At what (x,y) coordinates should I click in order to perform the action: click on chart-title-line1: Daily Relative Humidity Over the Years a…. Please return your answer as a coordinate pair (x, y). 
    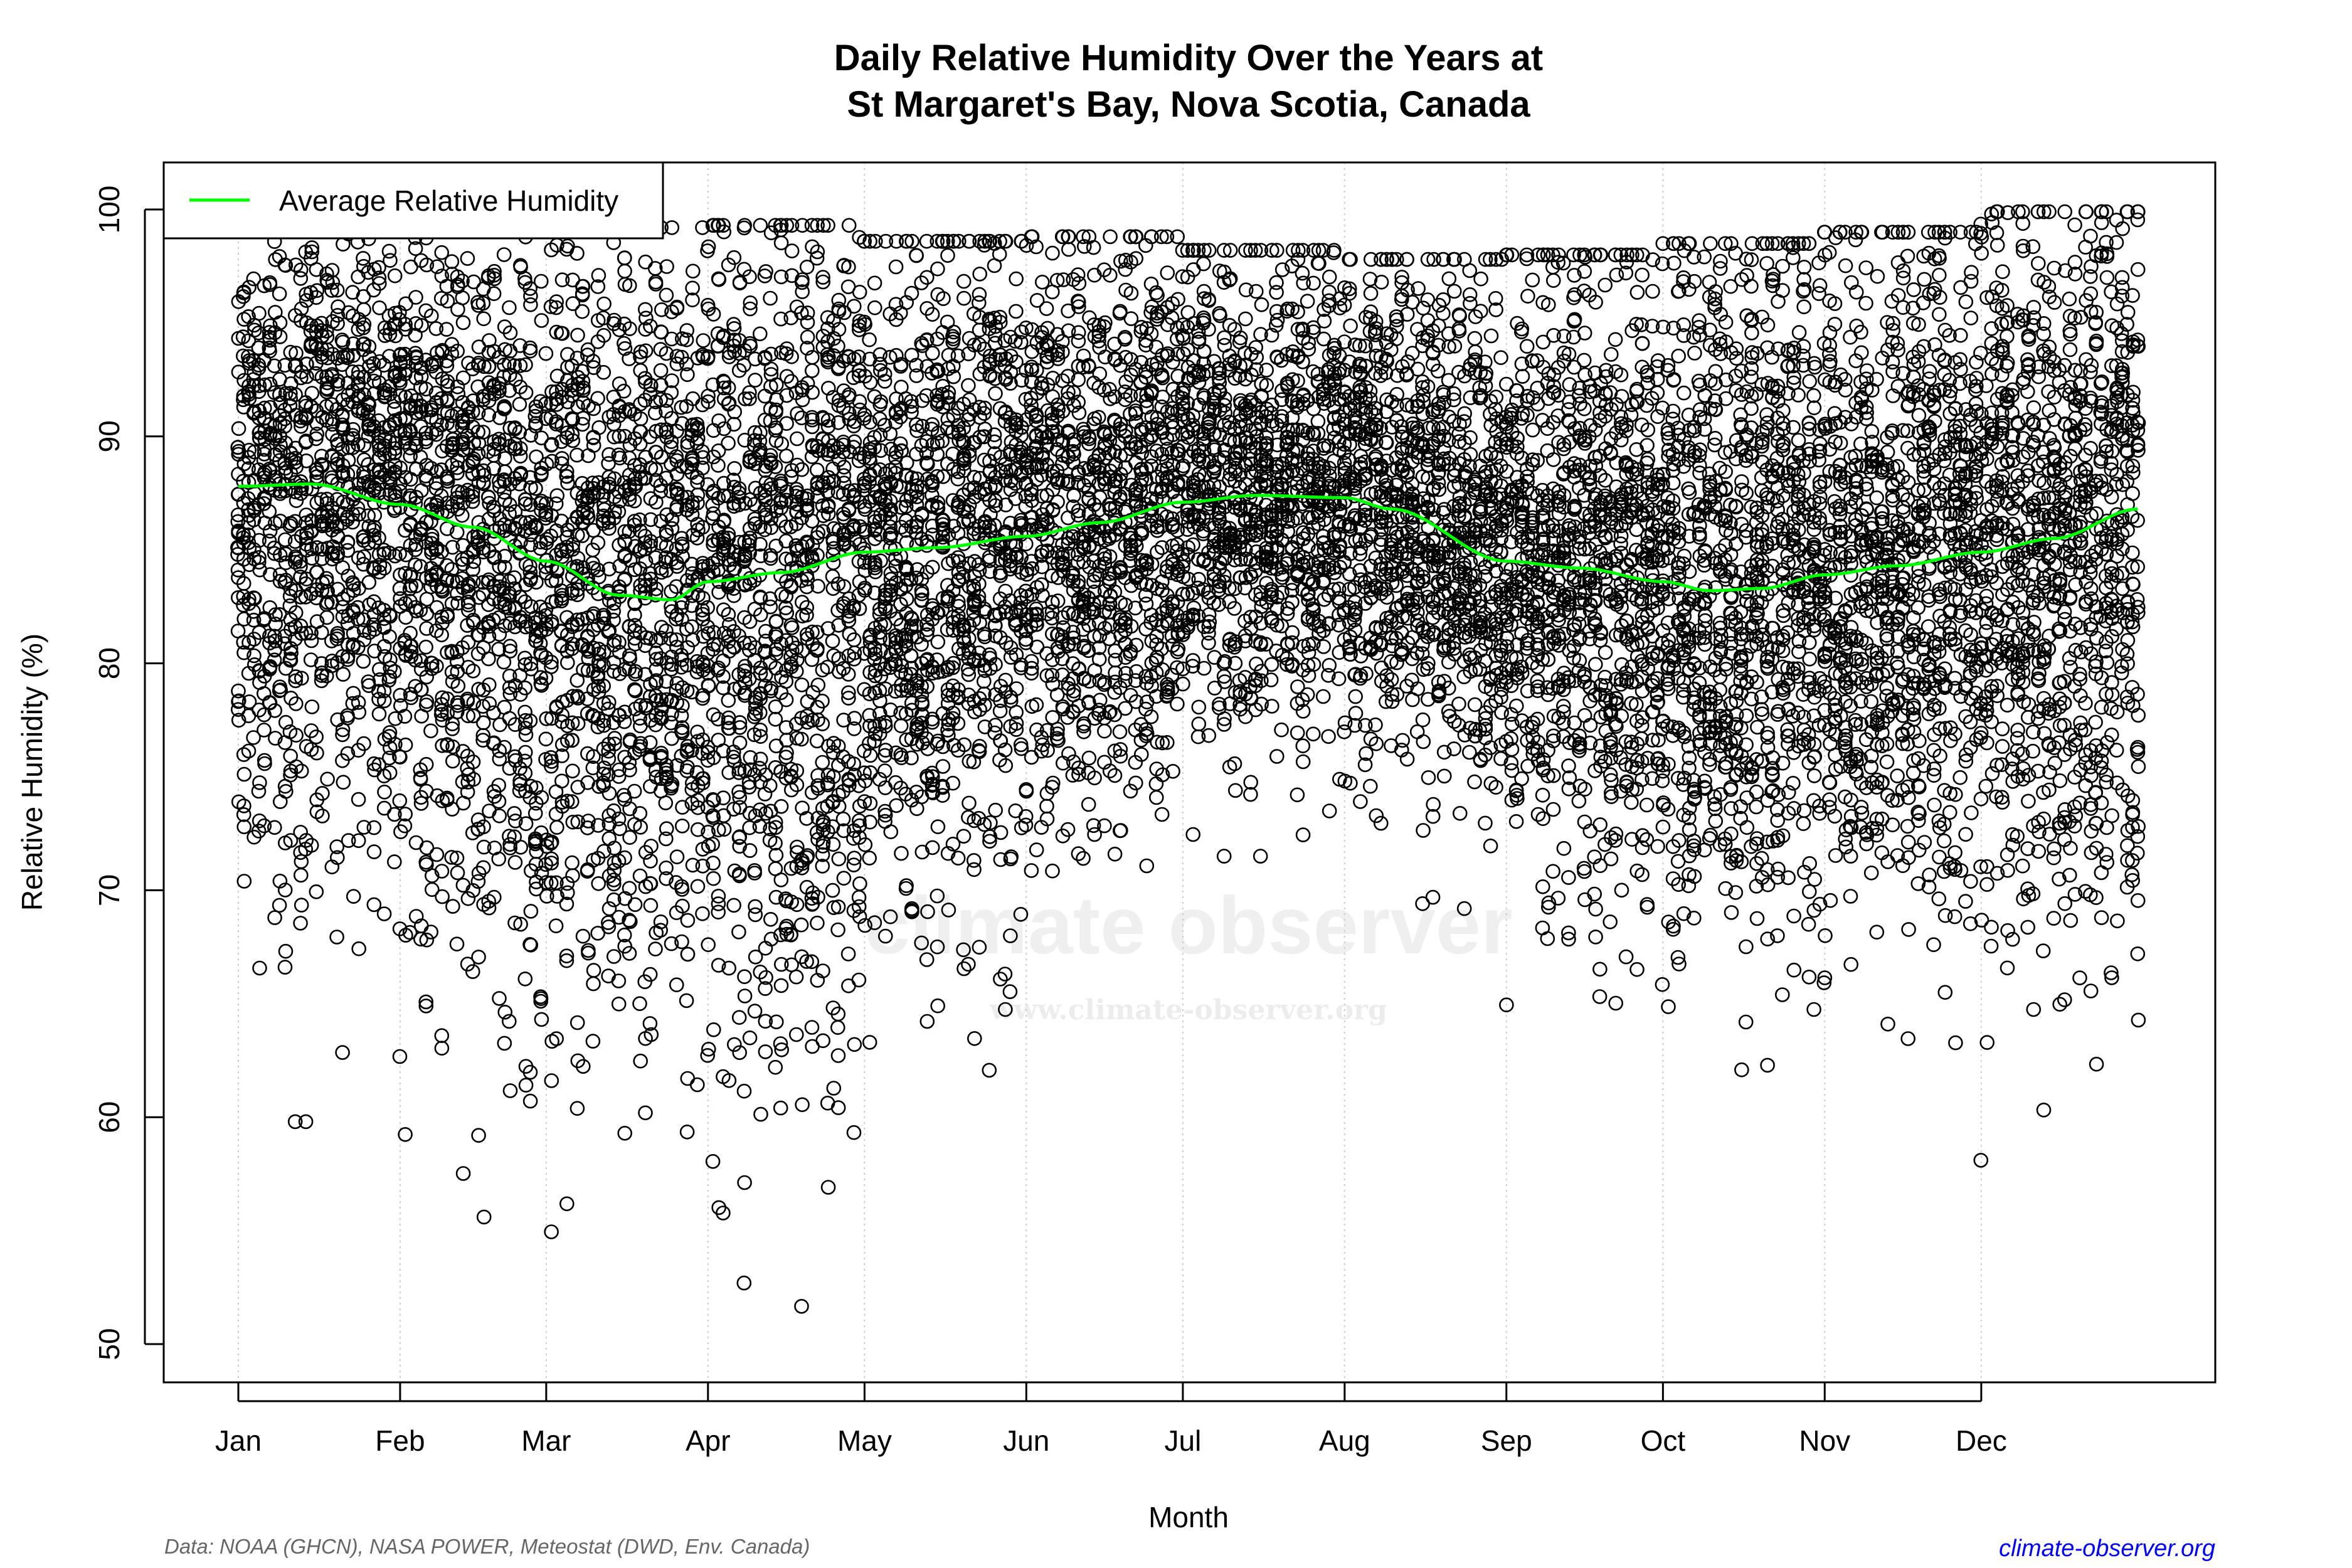
    Looking at the image, I should click on (1188, 58).